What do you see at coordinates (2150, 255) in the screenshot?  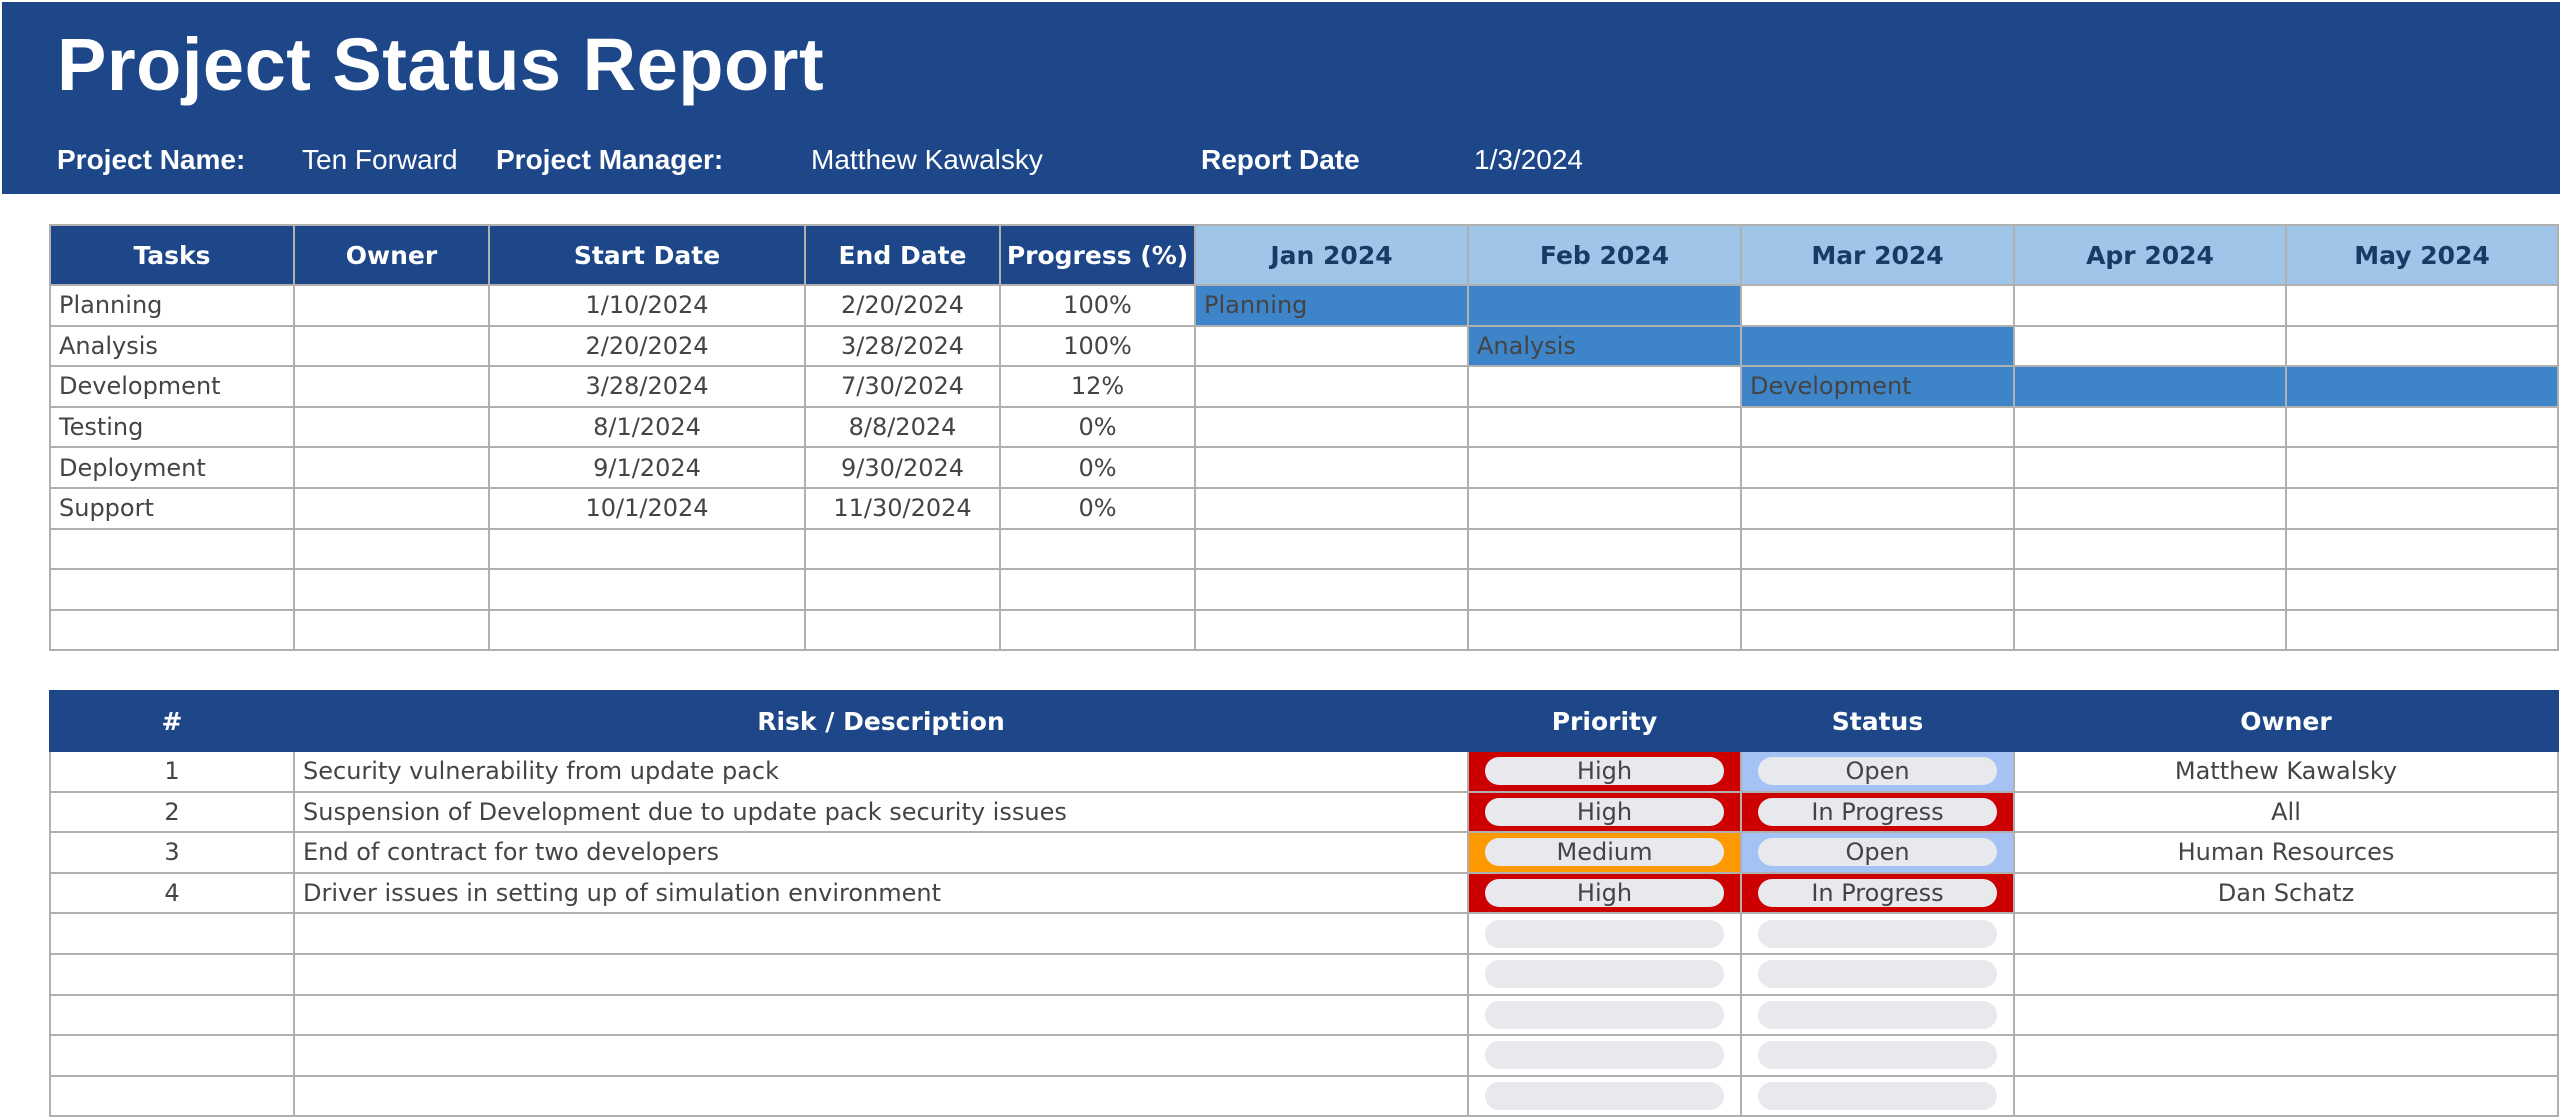 I see `month-header-apr: Apr 2024` at bounding box center [2150, 255].